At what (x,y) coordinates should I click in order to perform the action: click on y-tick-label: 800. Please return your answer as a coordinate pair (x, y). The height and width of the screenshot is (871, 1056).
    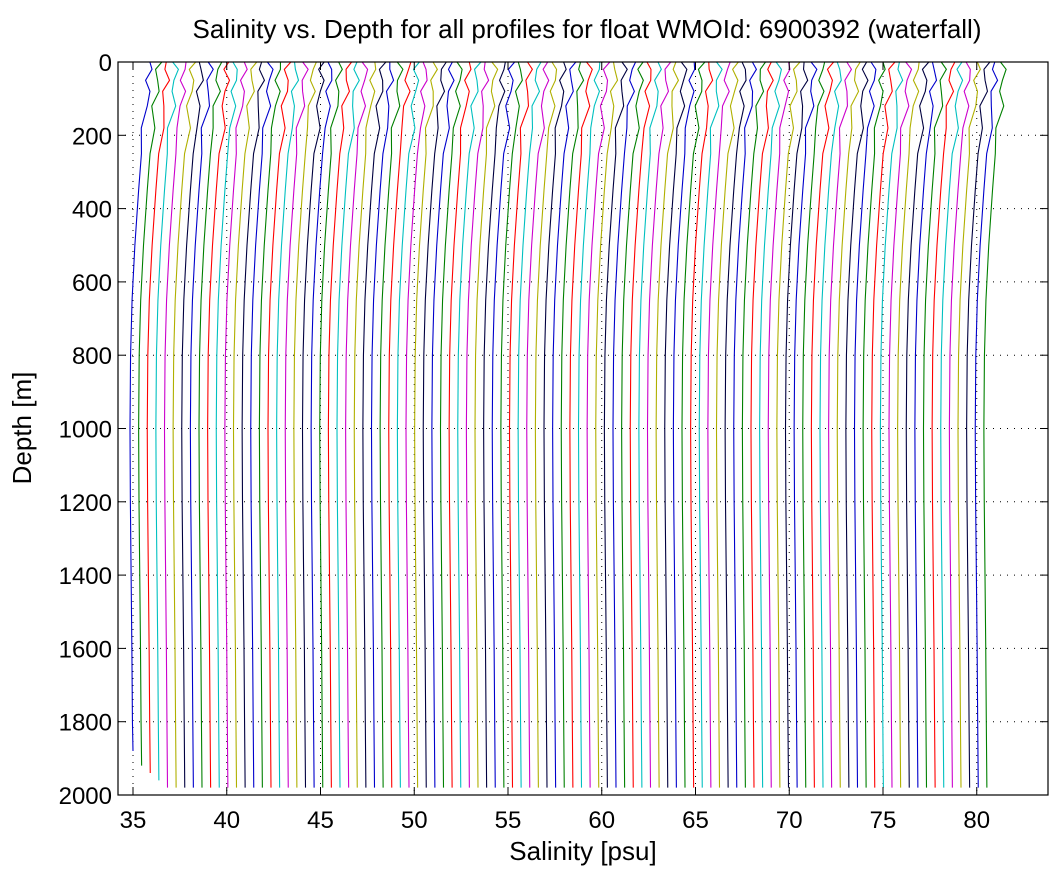
    Looking at the image, I should click on (92, 356).